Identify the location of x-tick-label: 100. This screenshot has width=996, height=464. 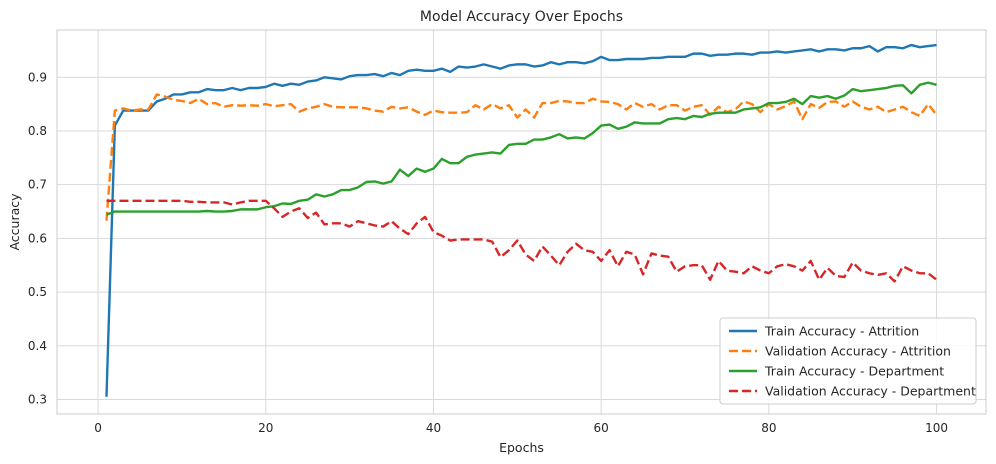
(936, 428).